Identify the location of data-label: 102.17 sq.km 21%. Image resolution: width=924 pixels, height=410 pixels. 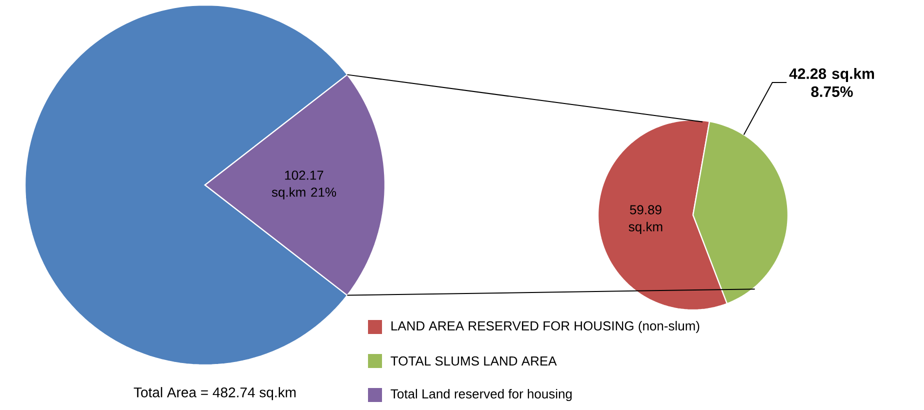
(304, 185).